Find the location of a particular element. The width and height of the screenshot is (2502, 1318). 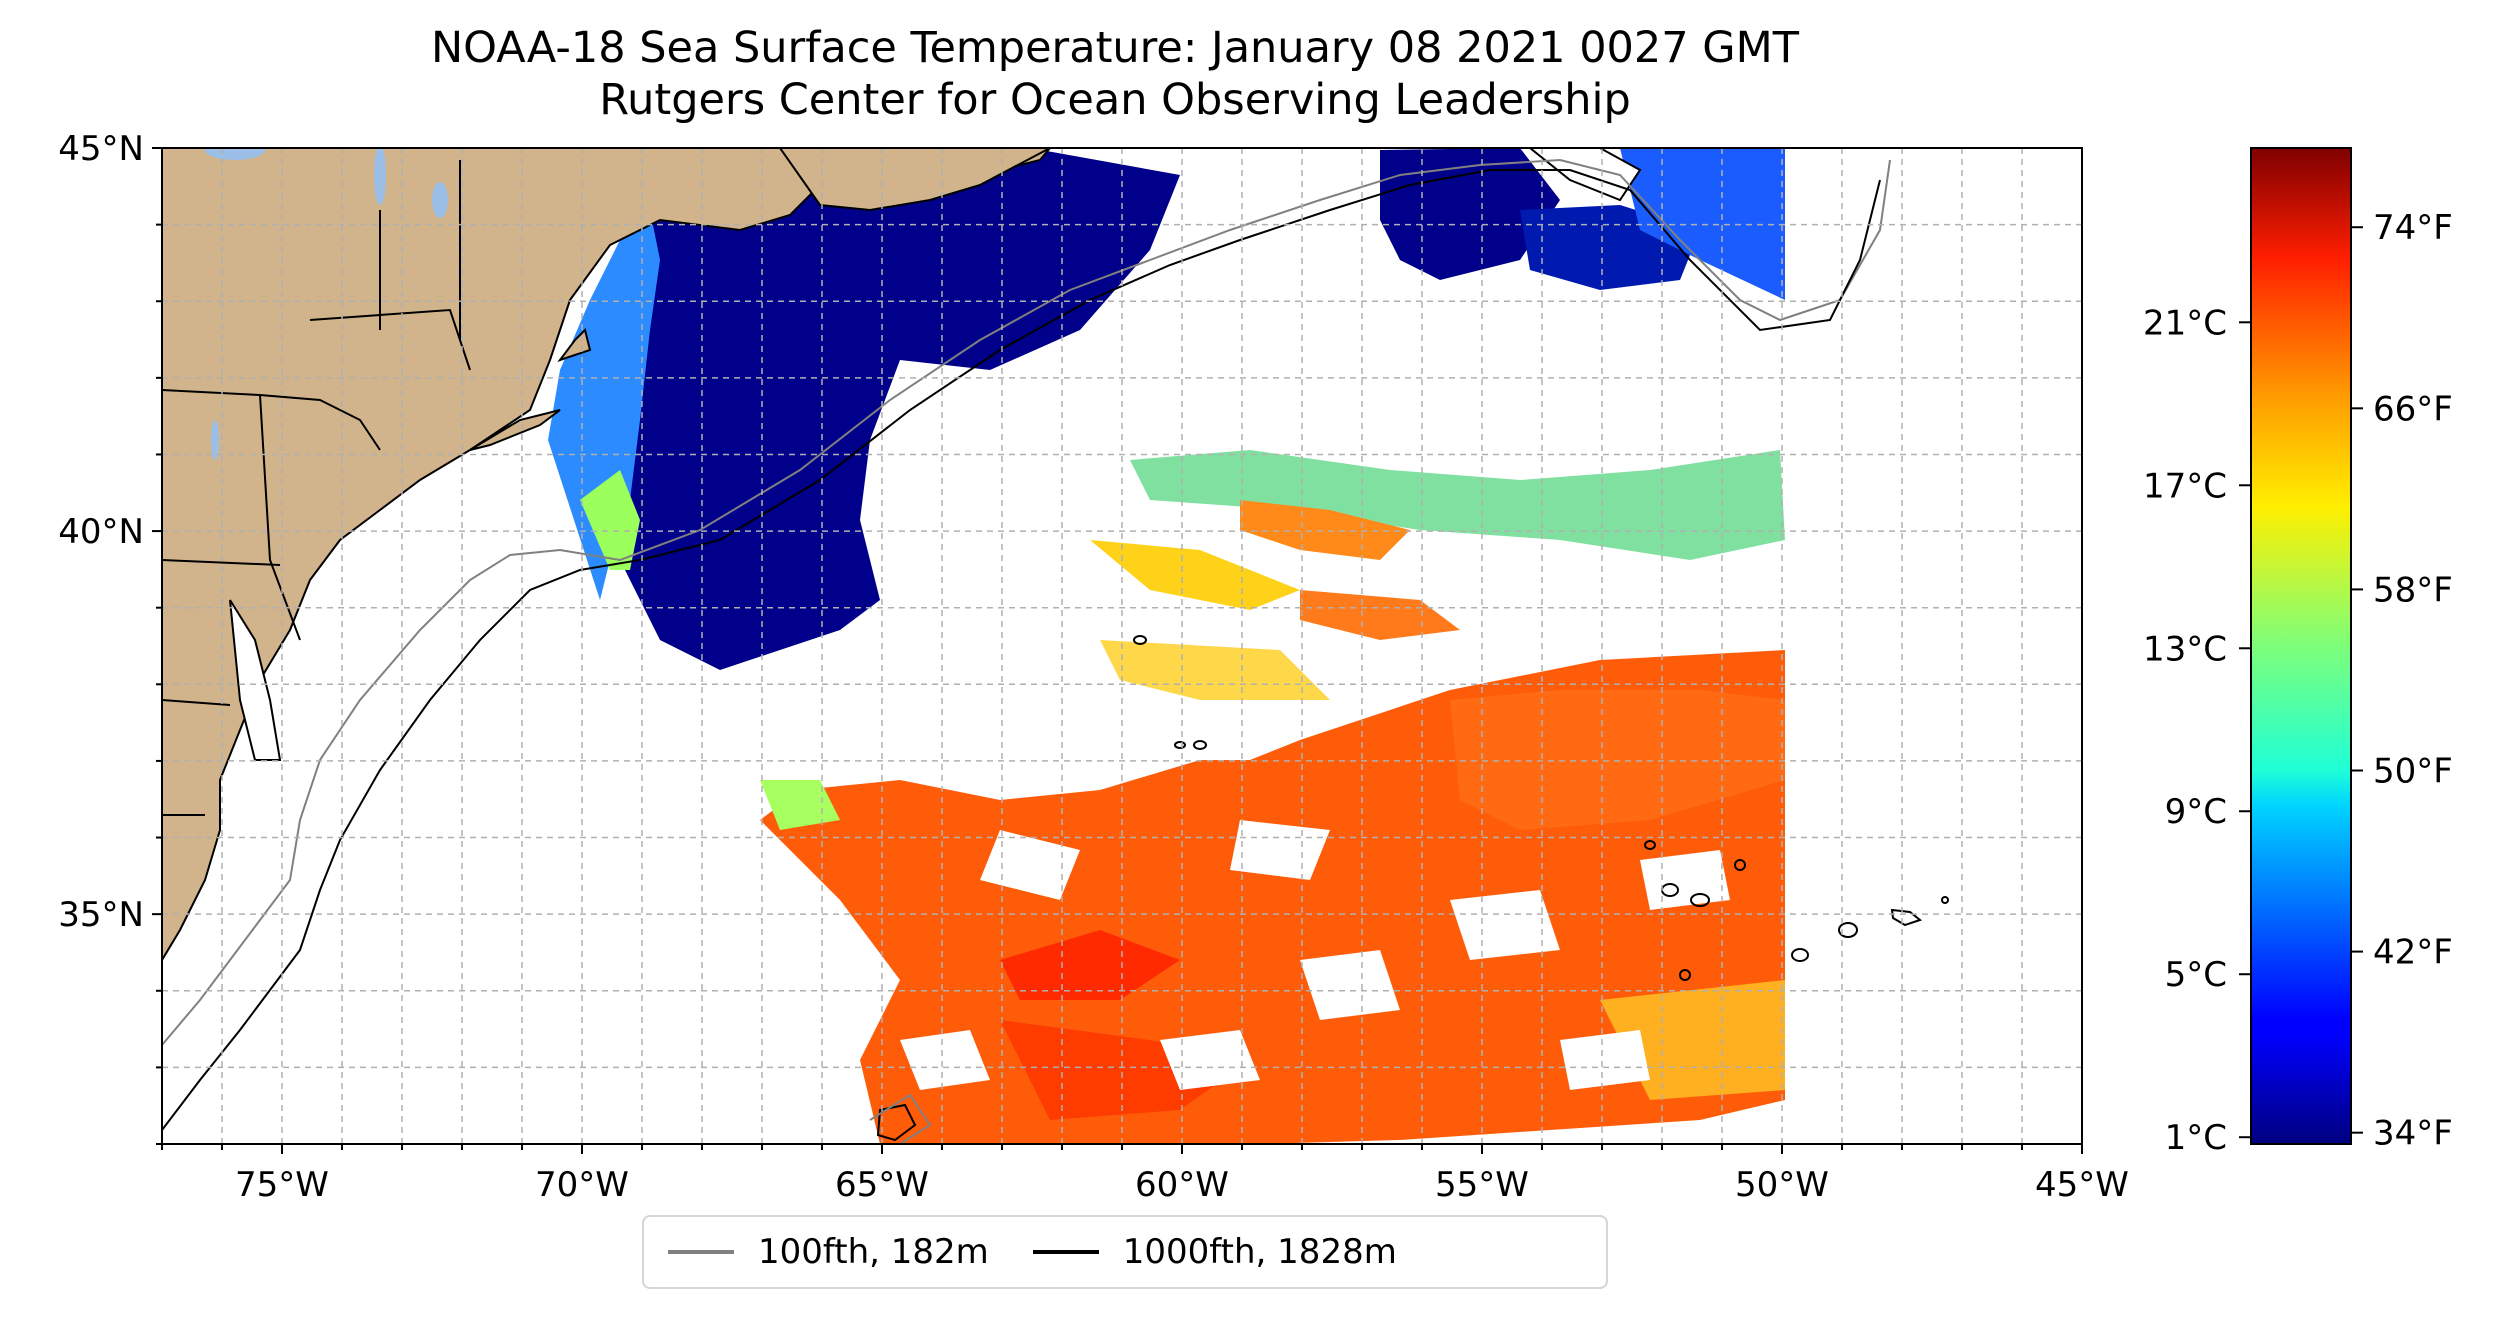

colorbar-frame is located at coordinates (2301, 646).